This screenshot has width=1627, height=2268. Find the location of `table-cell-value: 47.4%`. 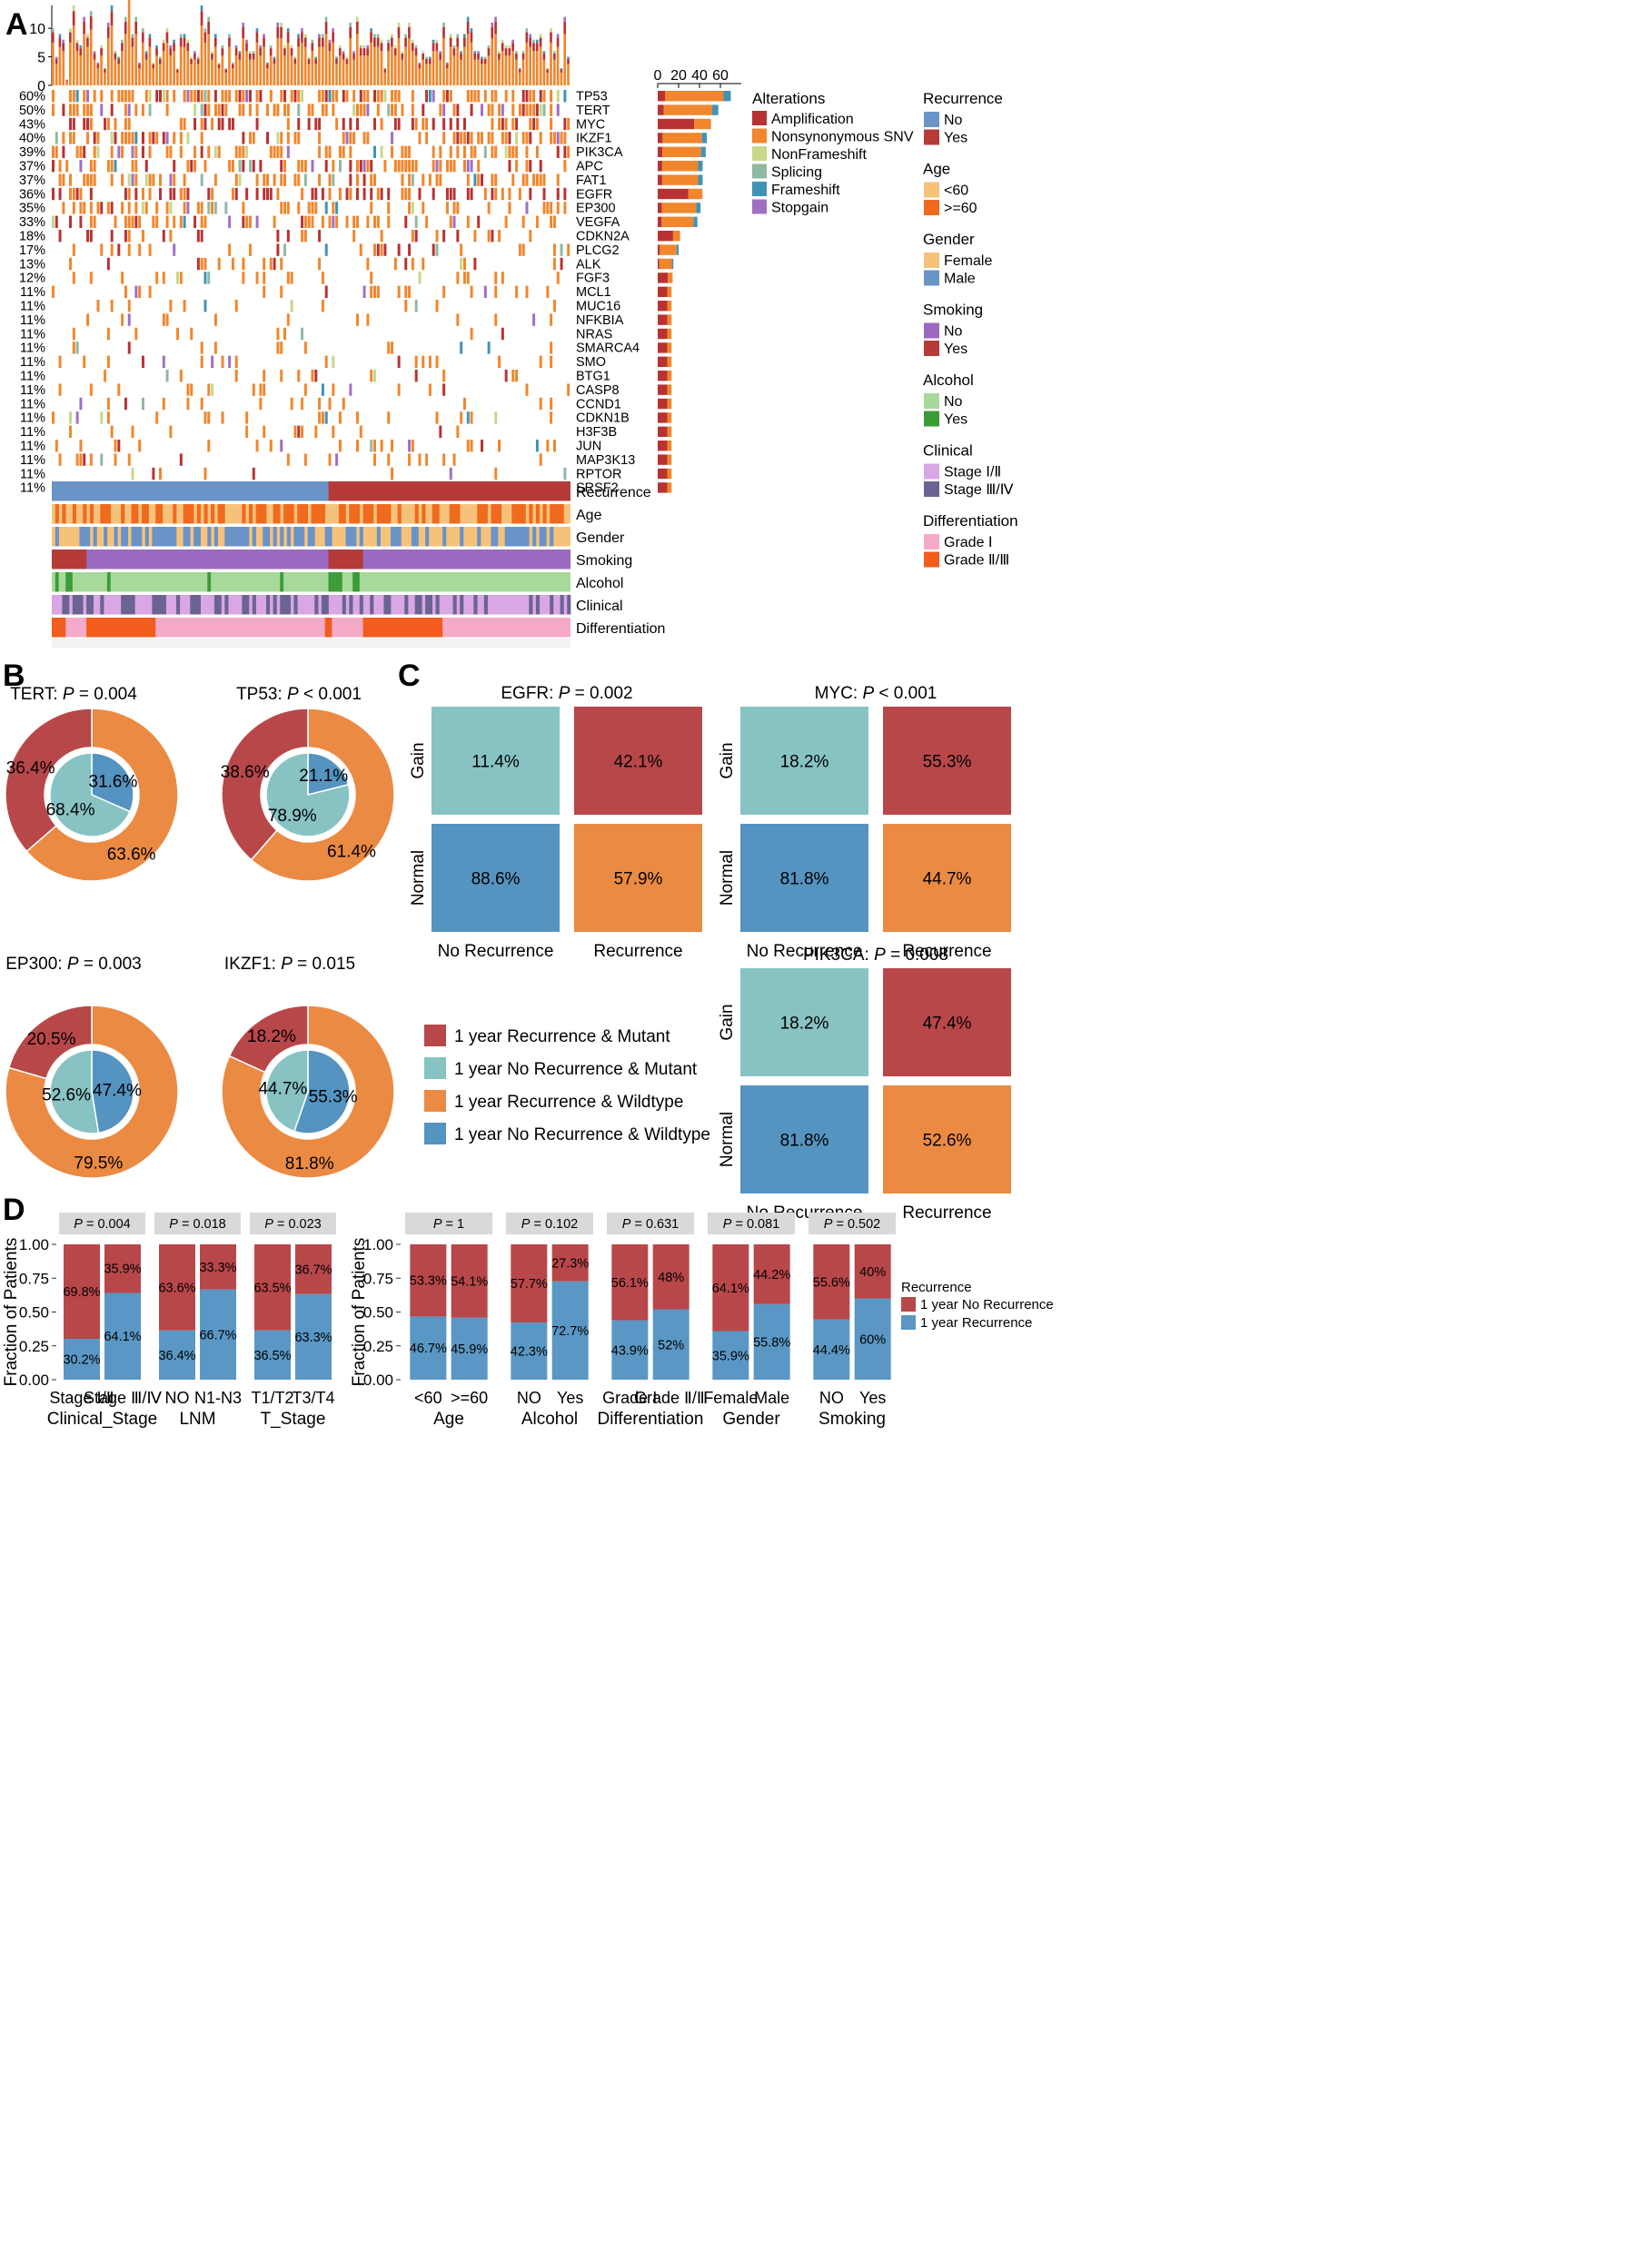

table-cell-value: 47.4% is located at coordinates (947, 1025).